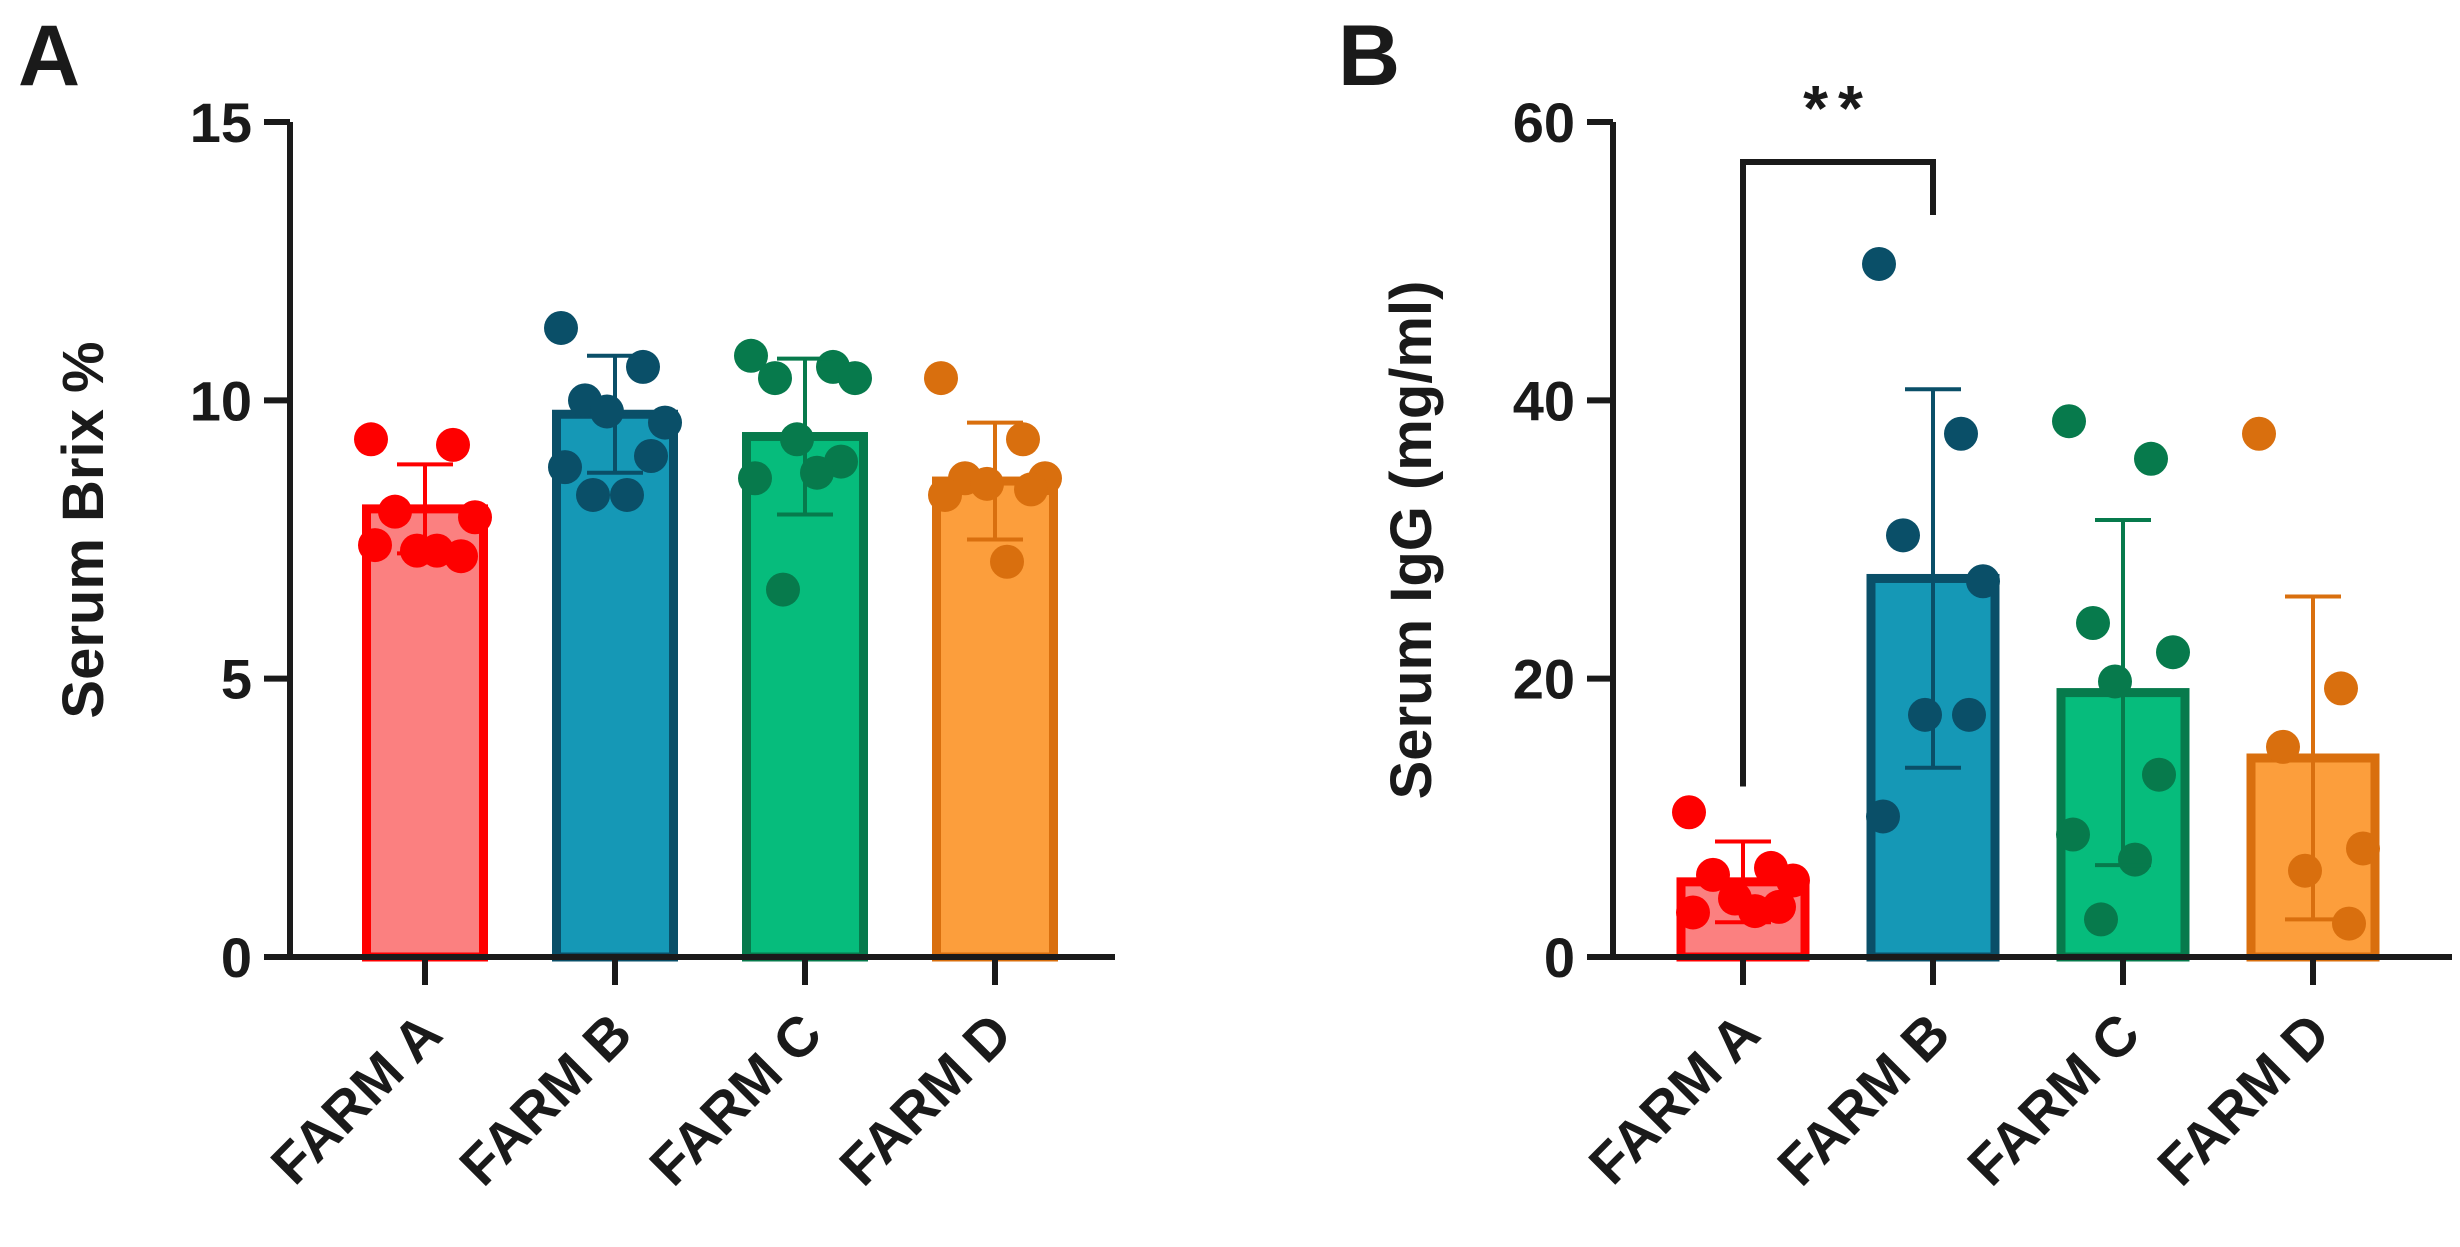 The height and width of the screenshot is (1247, 2460). Describe the element at coordinates (221, 122) in the screenshot. I see `y-tick-label: 15` at that location.